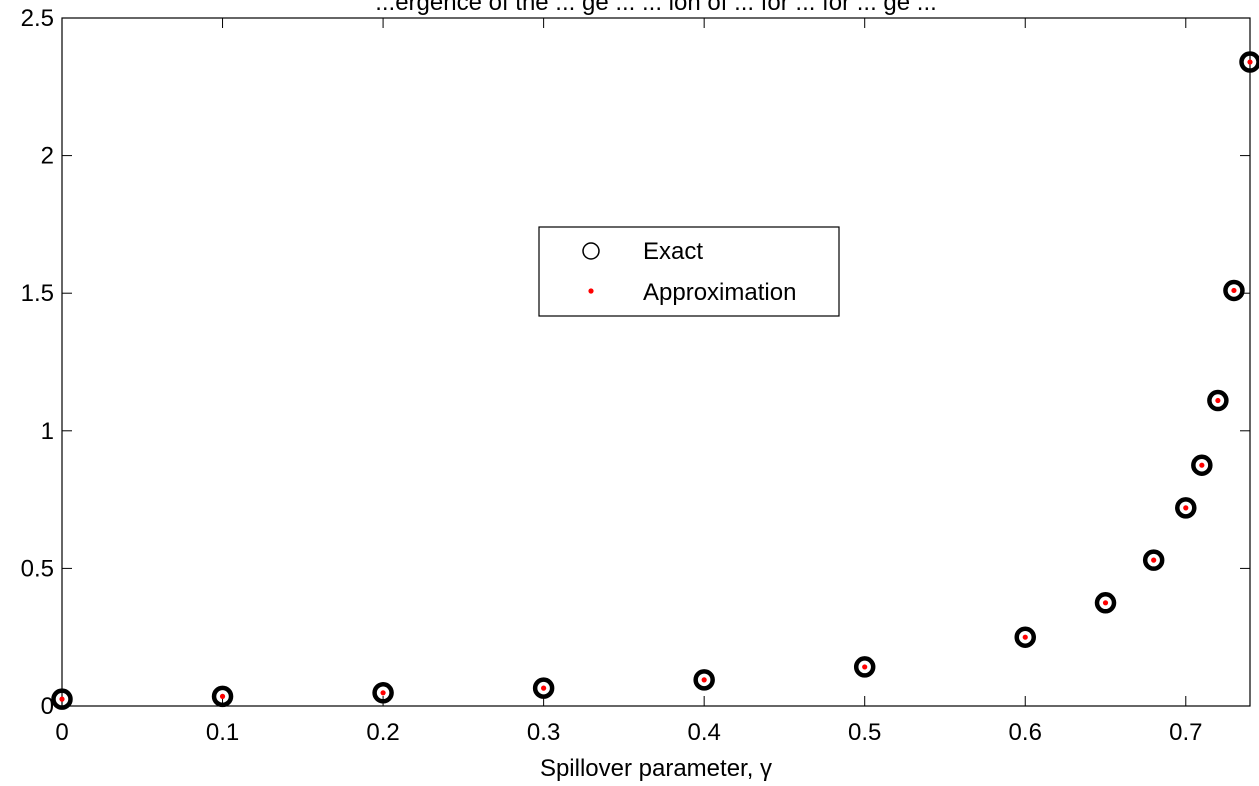 This screenshot has width=1259, height=786. I want to click on x-tick-label: 0.3, so click(543, 732).